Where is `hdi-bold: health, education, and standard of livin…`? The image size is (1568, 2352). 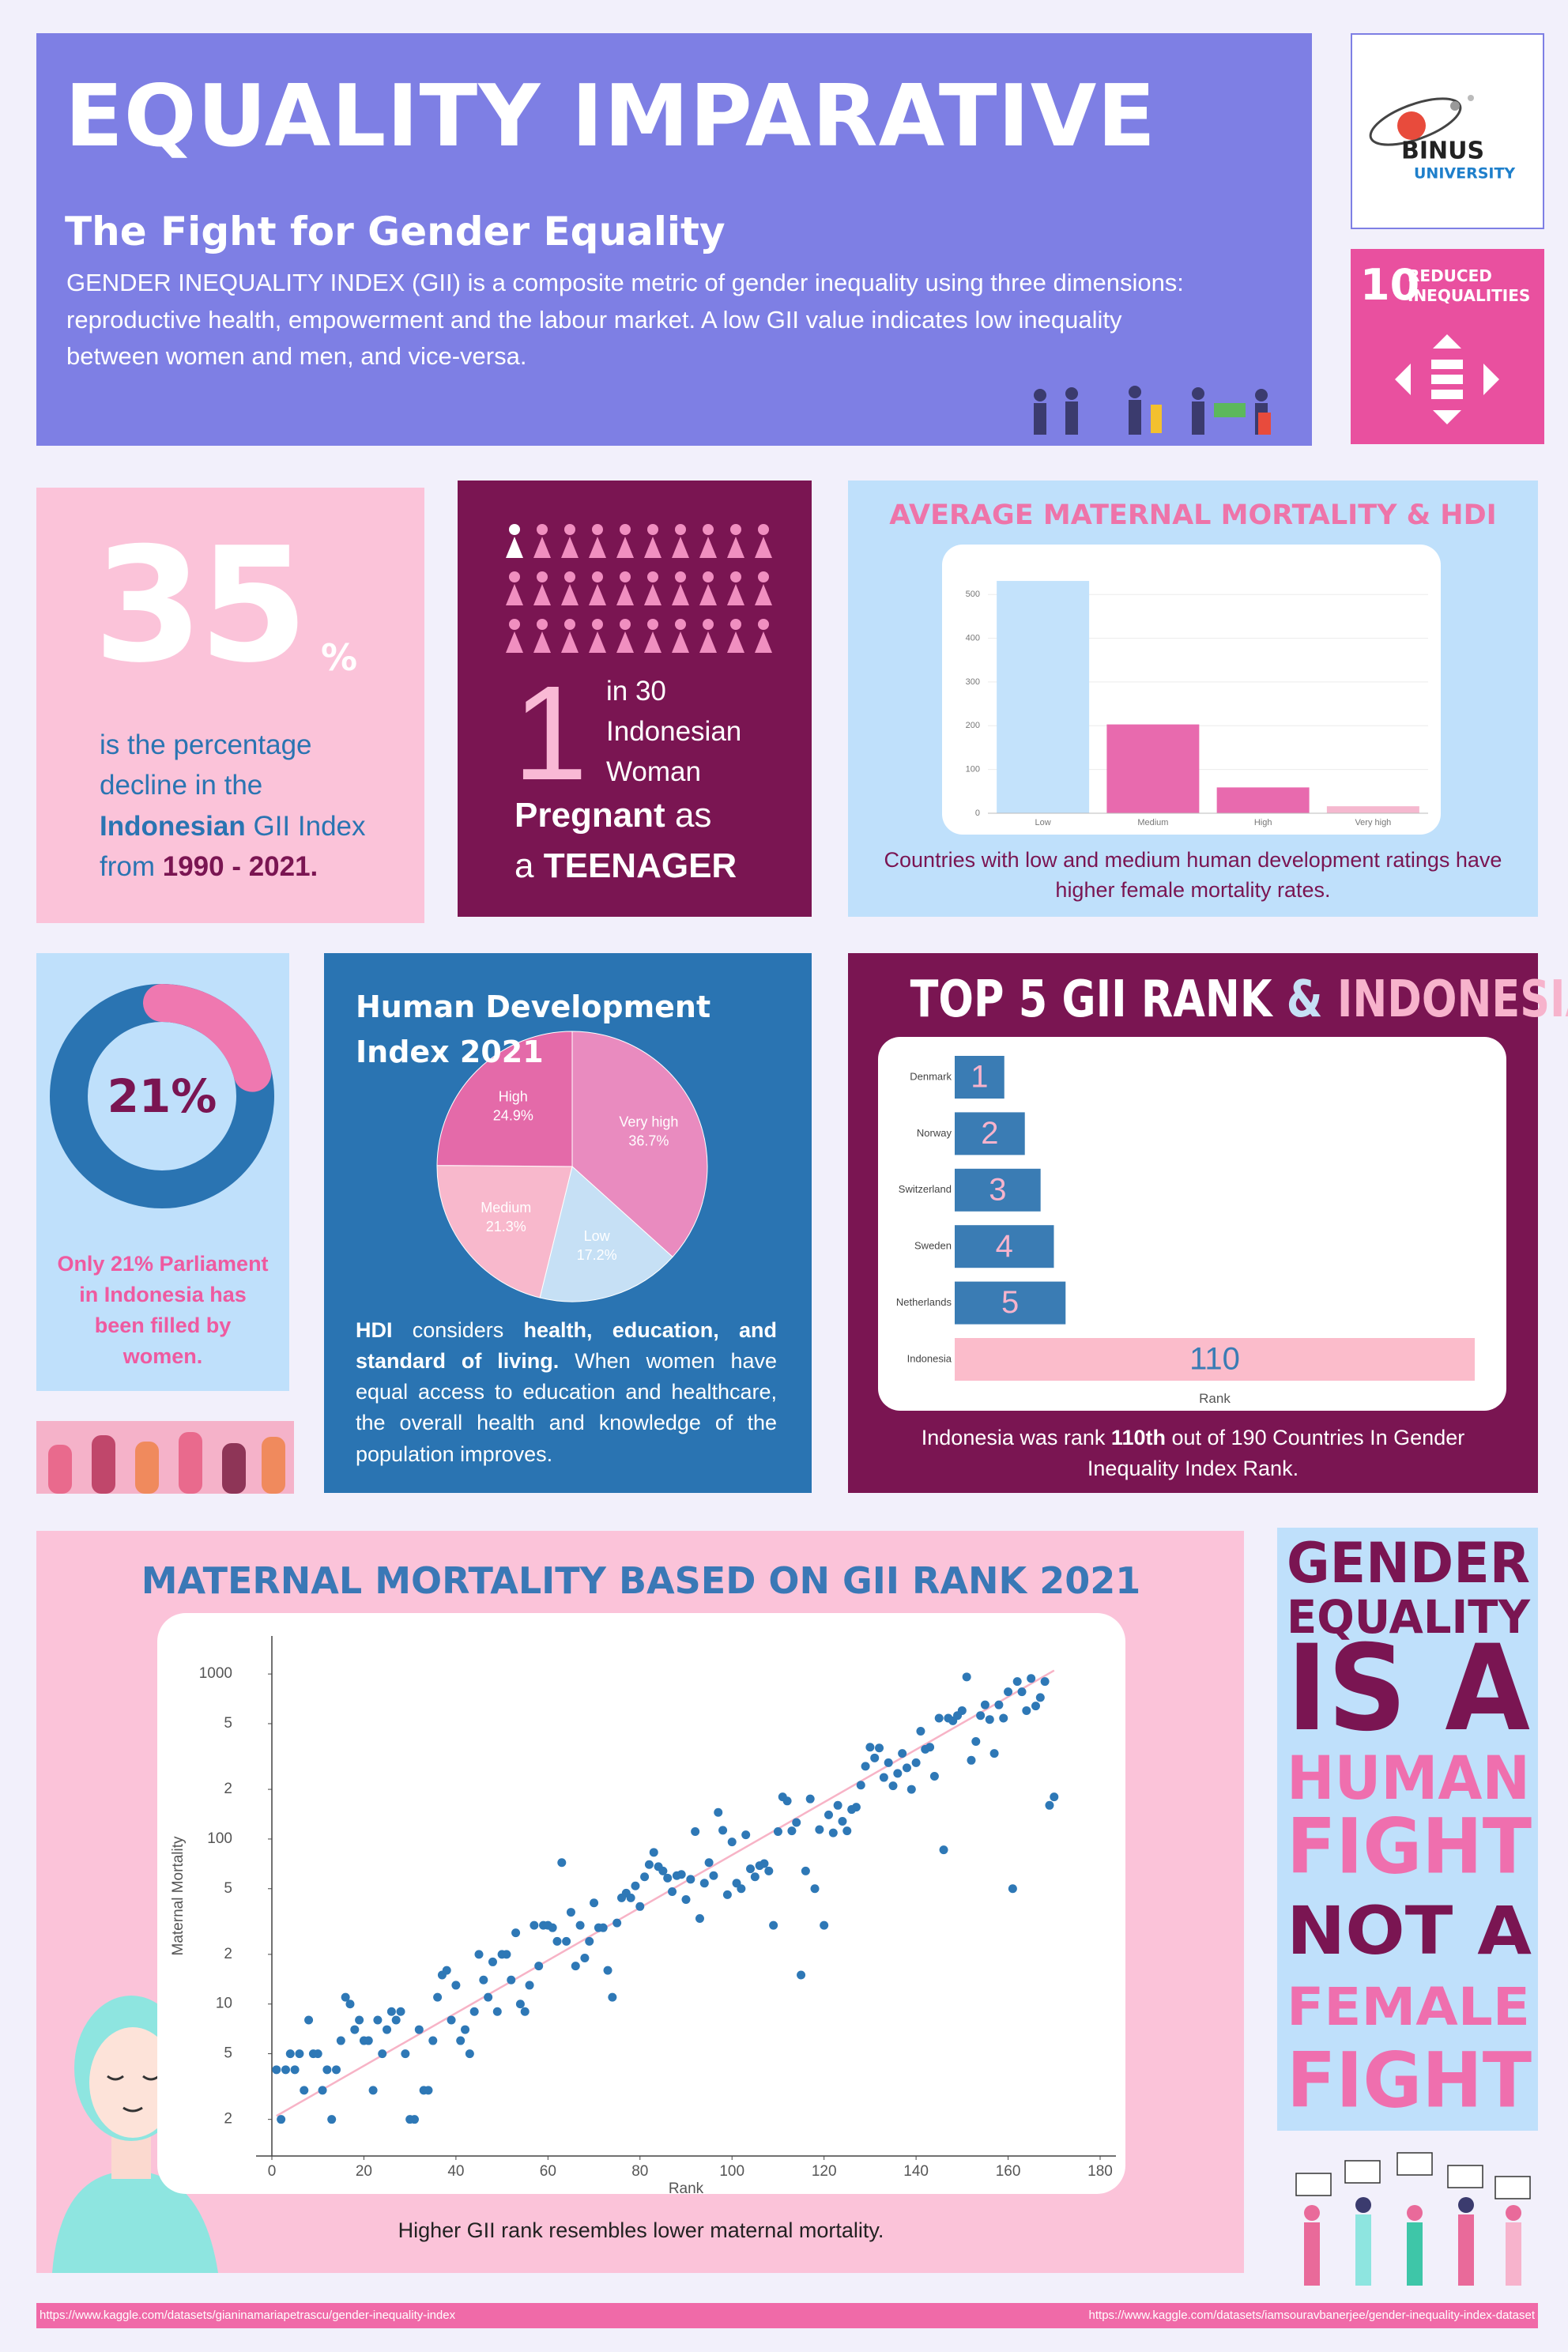
hdi-bold: health, education, and standard of livin… is located at coordinates (566, 1346).